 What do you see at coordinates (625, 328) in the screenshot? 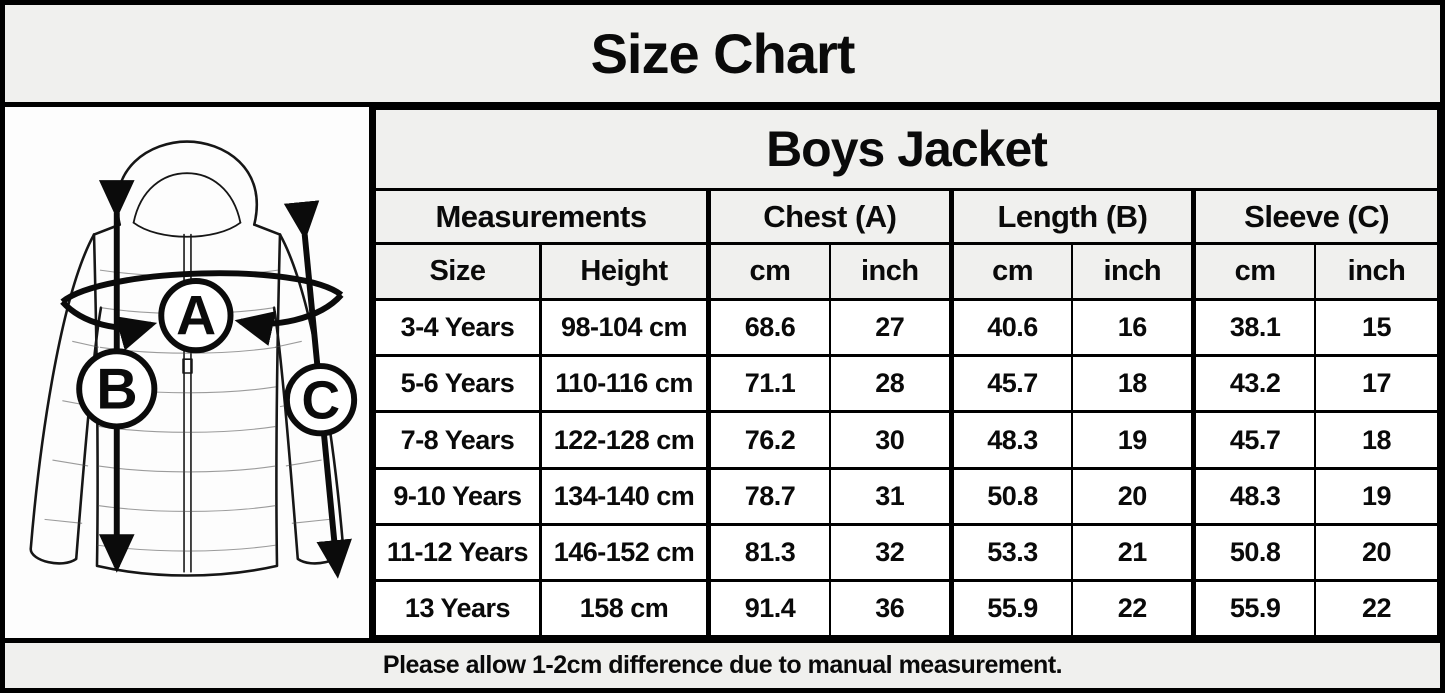
I see `height-cell: 98-104 cm` at bounding box center [625, 328].